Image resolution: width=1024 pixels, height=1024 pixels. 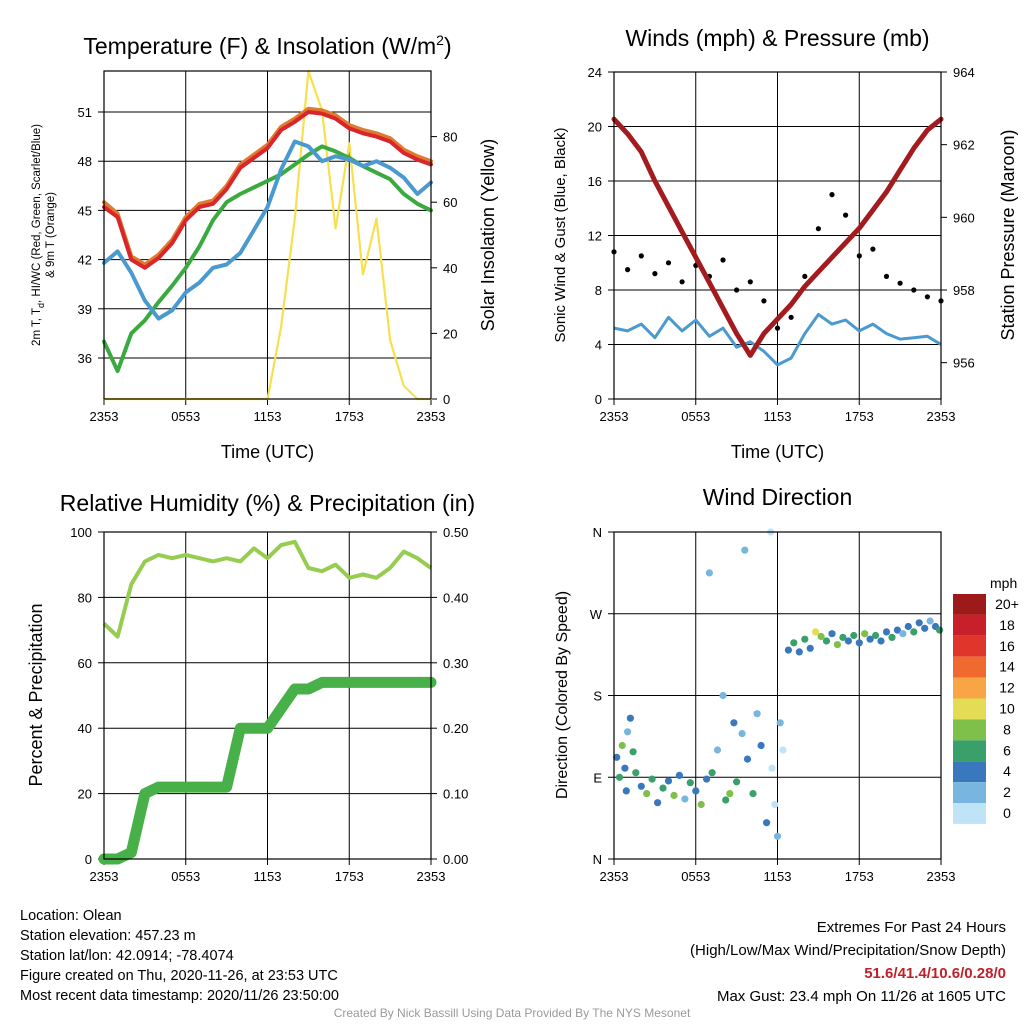 What do you see at coordinates (268, 876) in the screenshot?
I see `rh-x-tick-label: 1153` at bounding box center [268, 876].